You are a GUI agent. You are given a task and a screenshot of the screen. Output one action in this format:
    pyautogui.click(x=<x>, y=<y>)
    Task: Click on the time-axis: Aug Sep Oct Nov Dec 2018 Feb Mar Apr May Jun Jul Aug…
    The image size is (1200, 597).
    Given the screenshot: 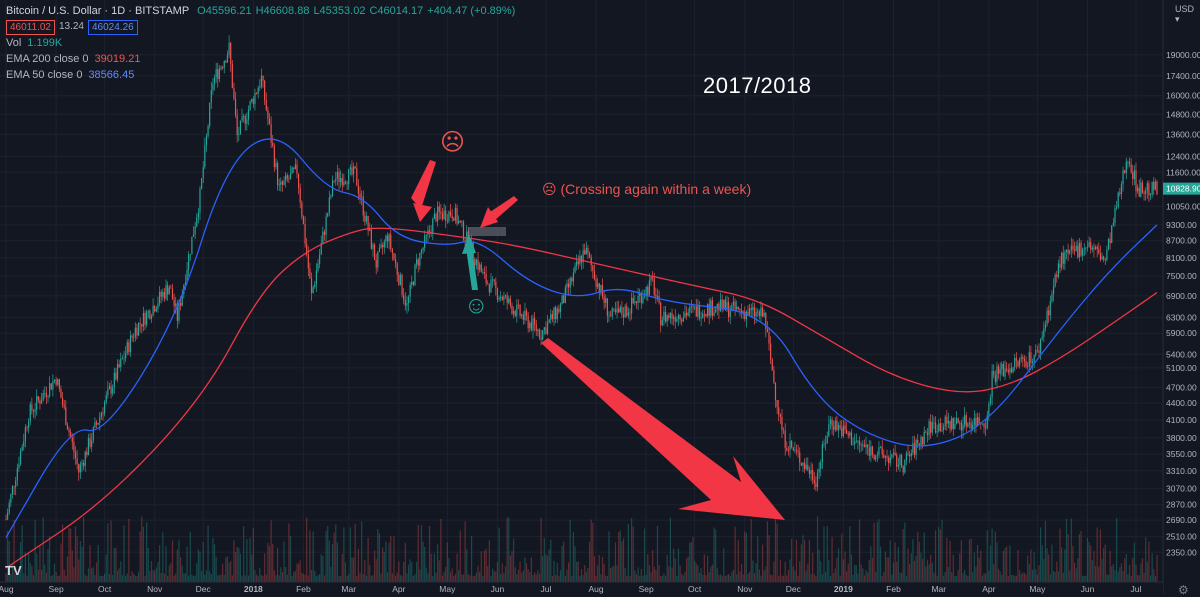 What is the action you would take?
    pyautogui.click(x=581, y=587)
    